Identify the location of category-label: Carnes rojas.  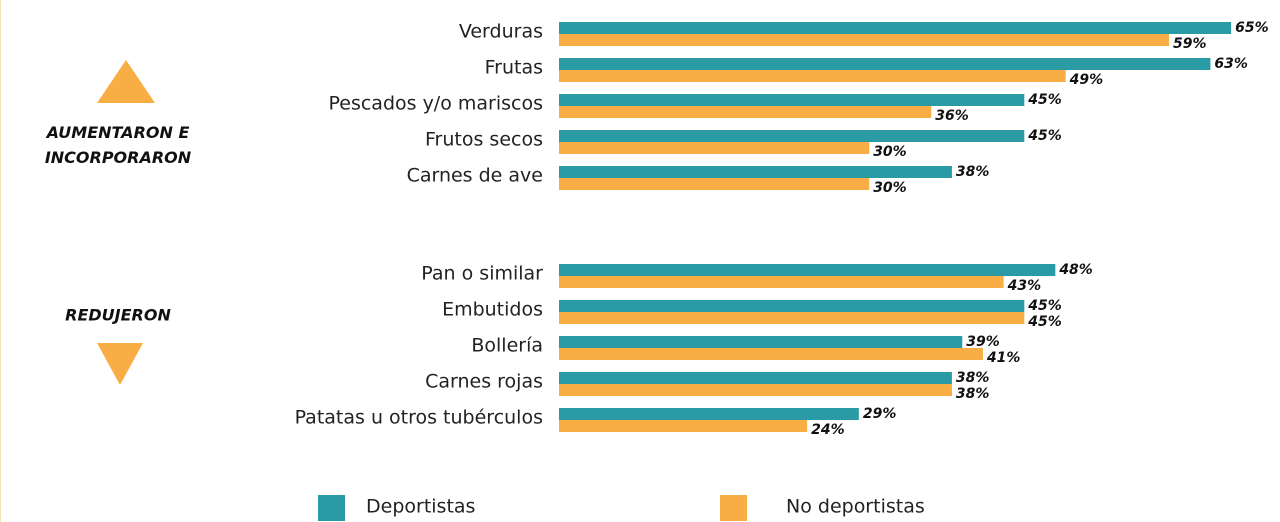
(484, 382).